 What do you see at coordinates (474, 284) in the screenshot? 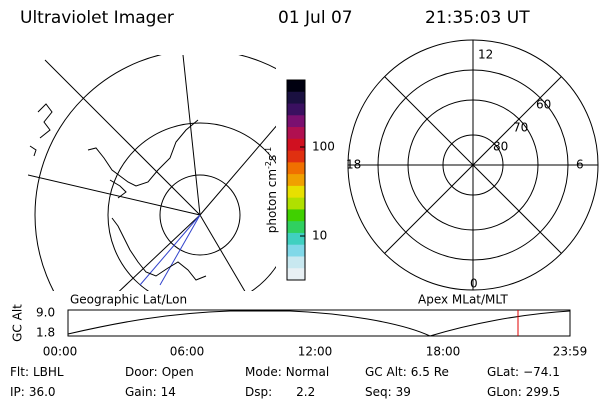
I see `mlt-label: 0` at bounding box center [474, 284].